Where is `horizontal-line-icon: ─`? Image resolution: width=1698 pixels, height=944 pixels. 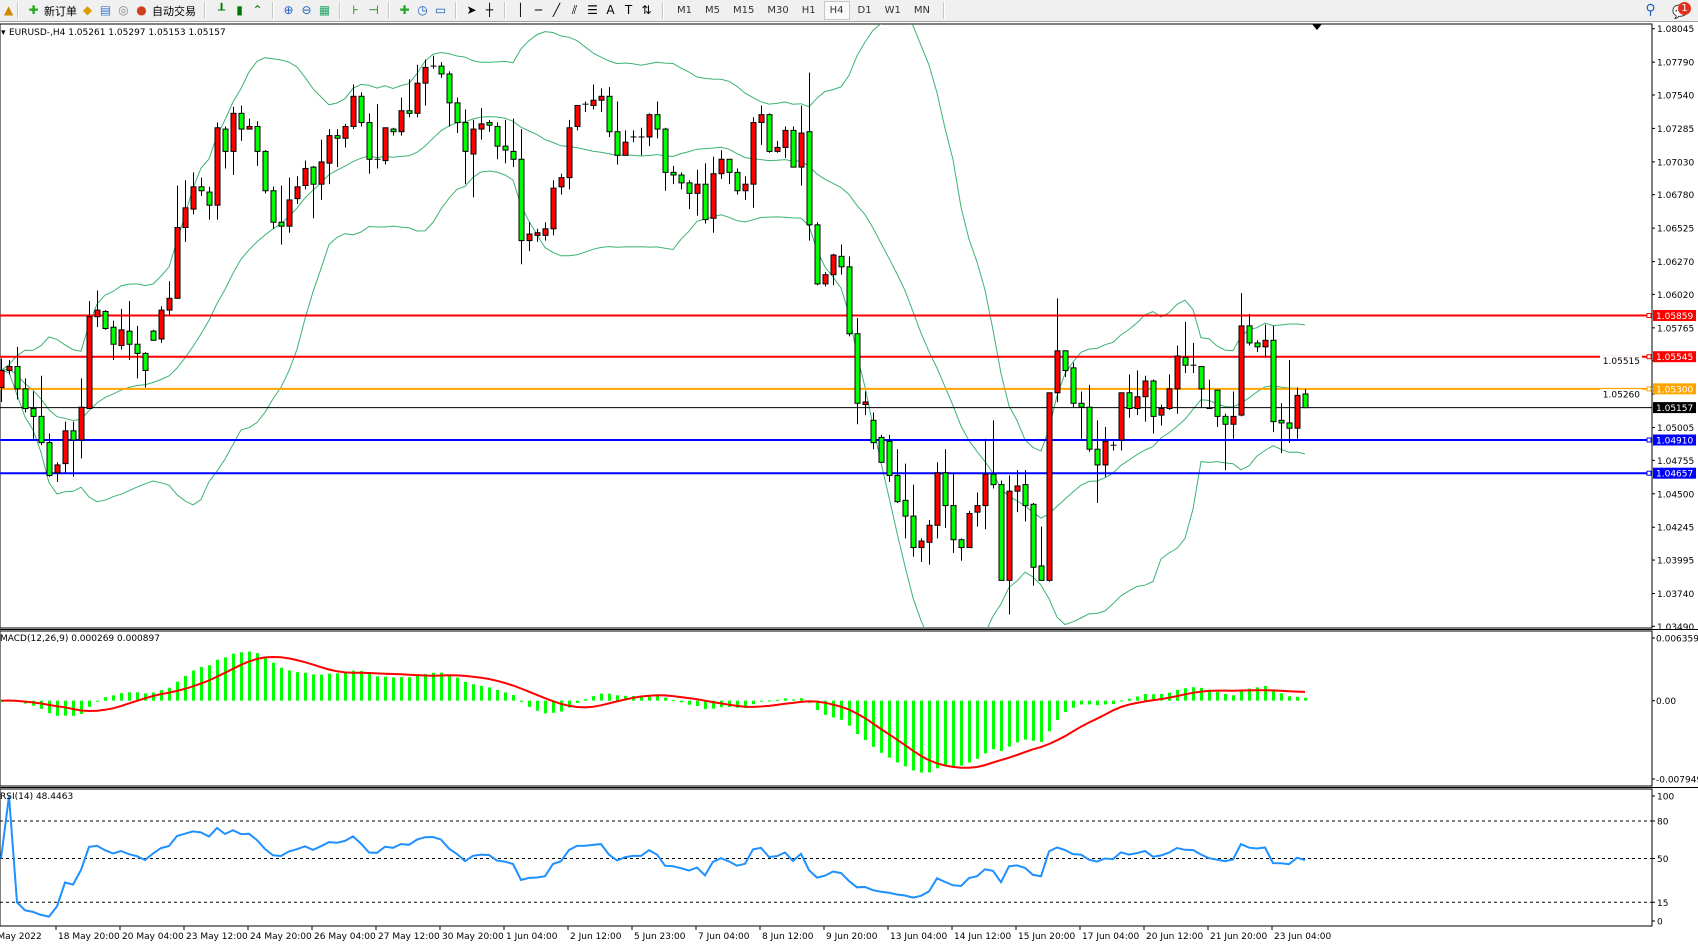 horizontal-line-icon: ─ is located at coordinates (538, 10).